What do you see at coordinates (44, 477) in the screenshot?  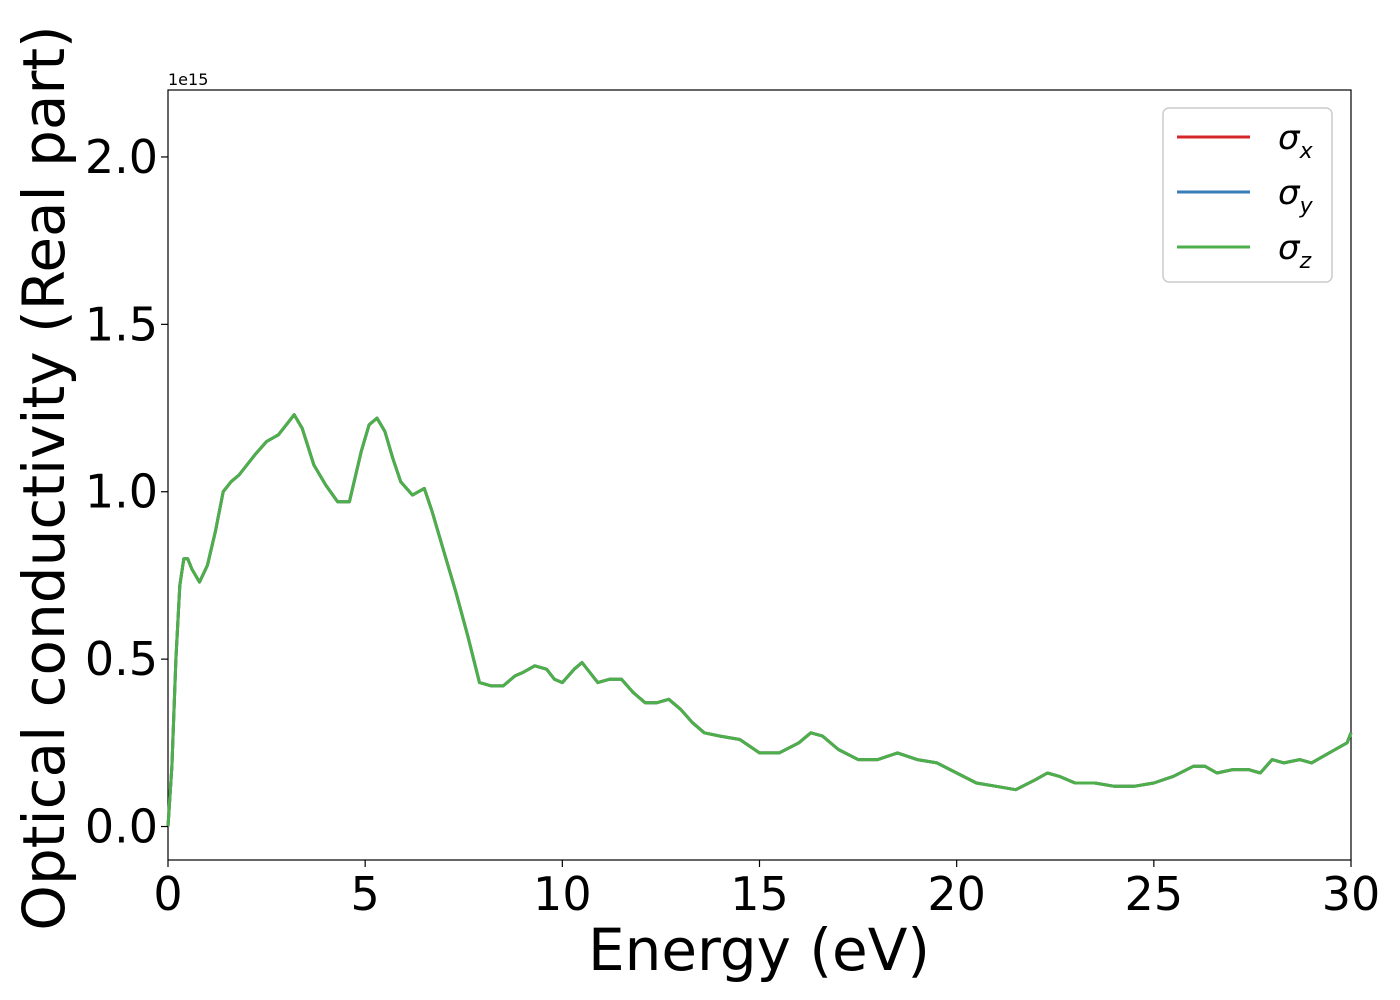 I see `y-axis-title: Optical conductivity (Real part)` at bounding box center [44, 477].